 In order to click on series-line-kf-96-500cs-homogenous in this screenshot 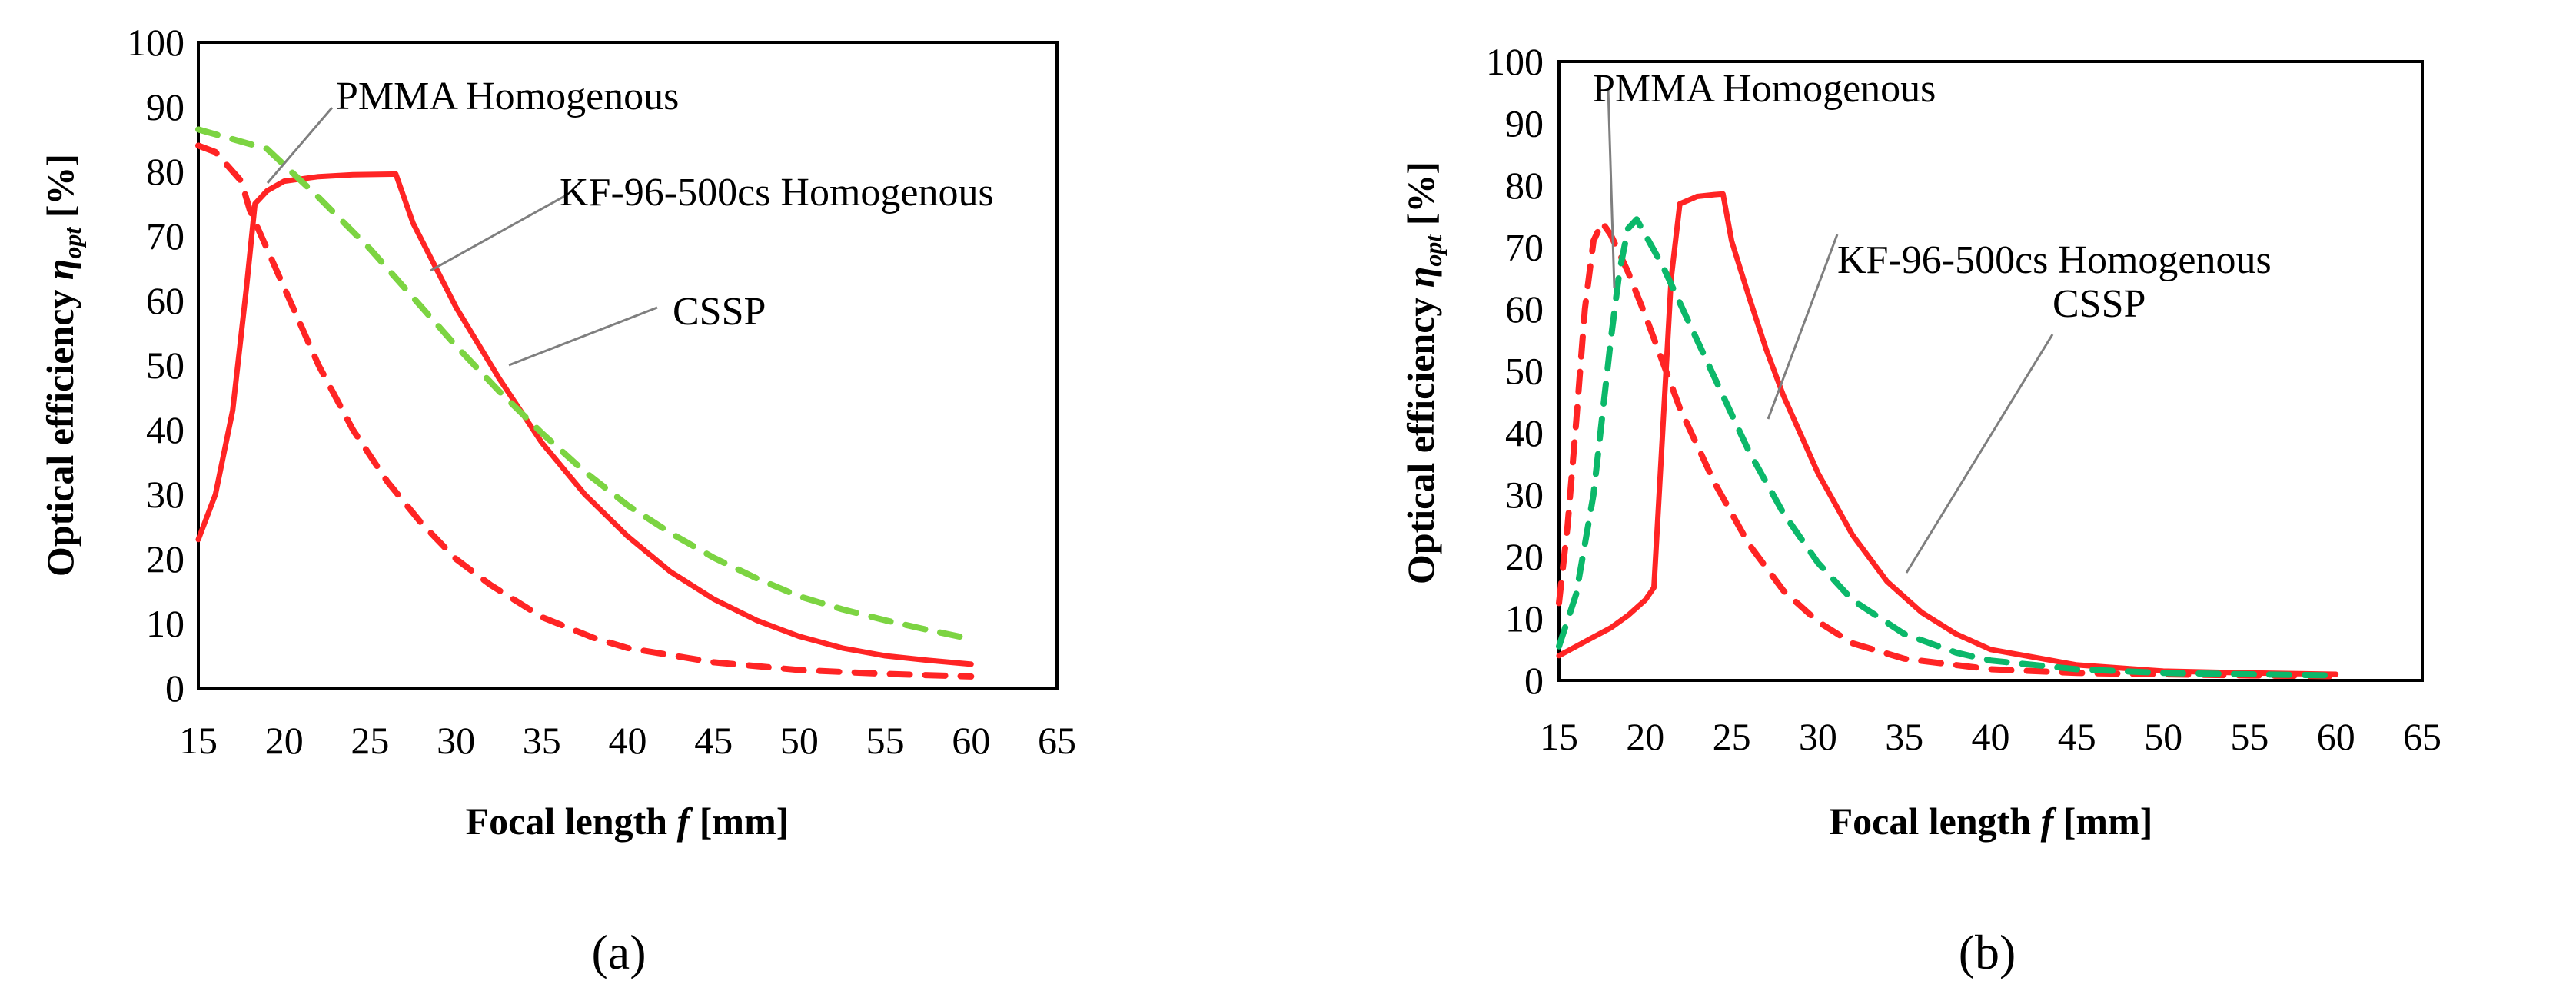, I will do `click(1948, 447)`.